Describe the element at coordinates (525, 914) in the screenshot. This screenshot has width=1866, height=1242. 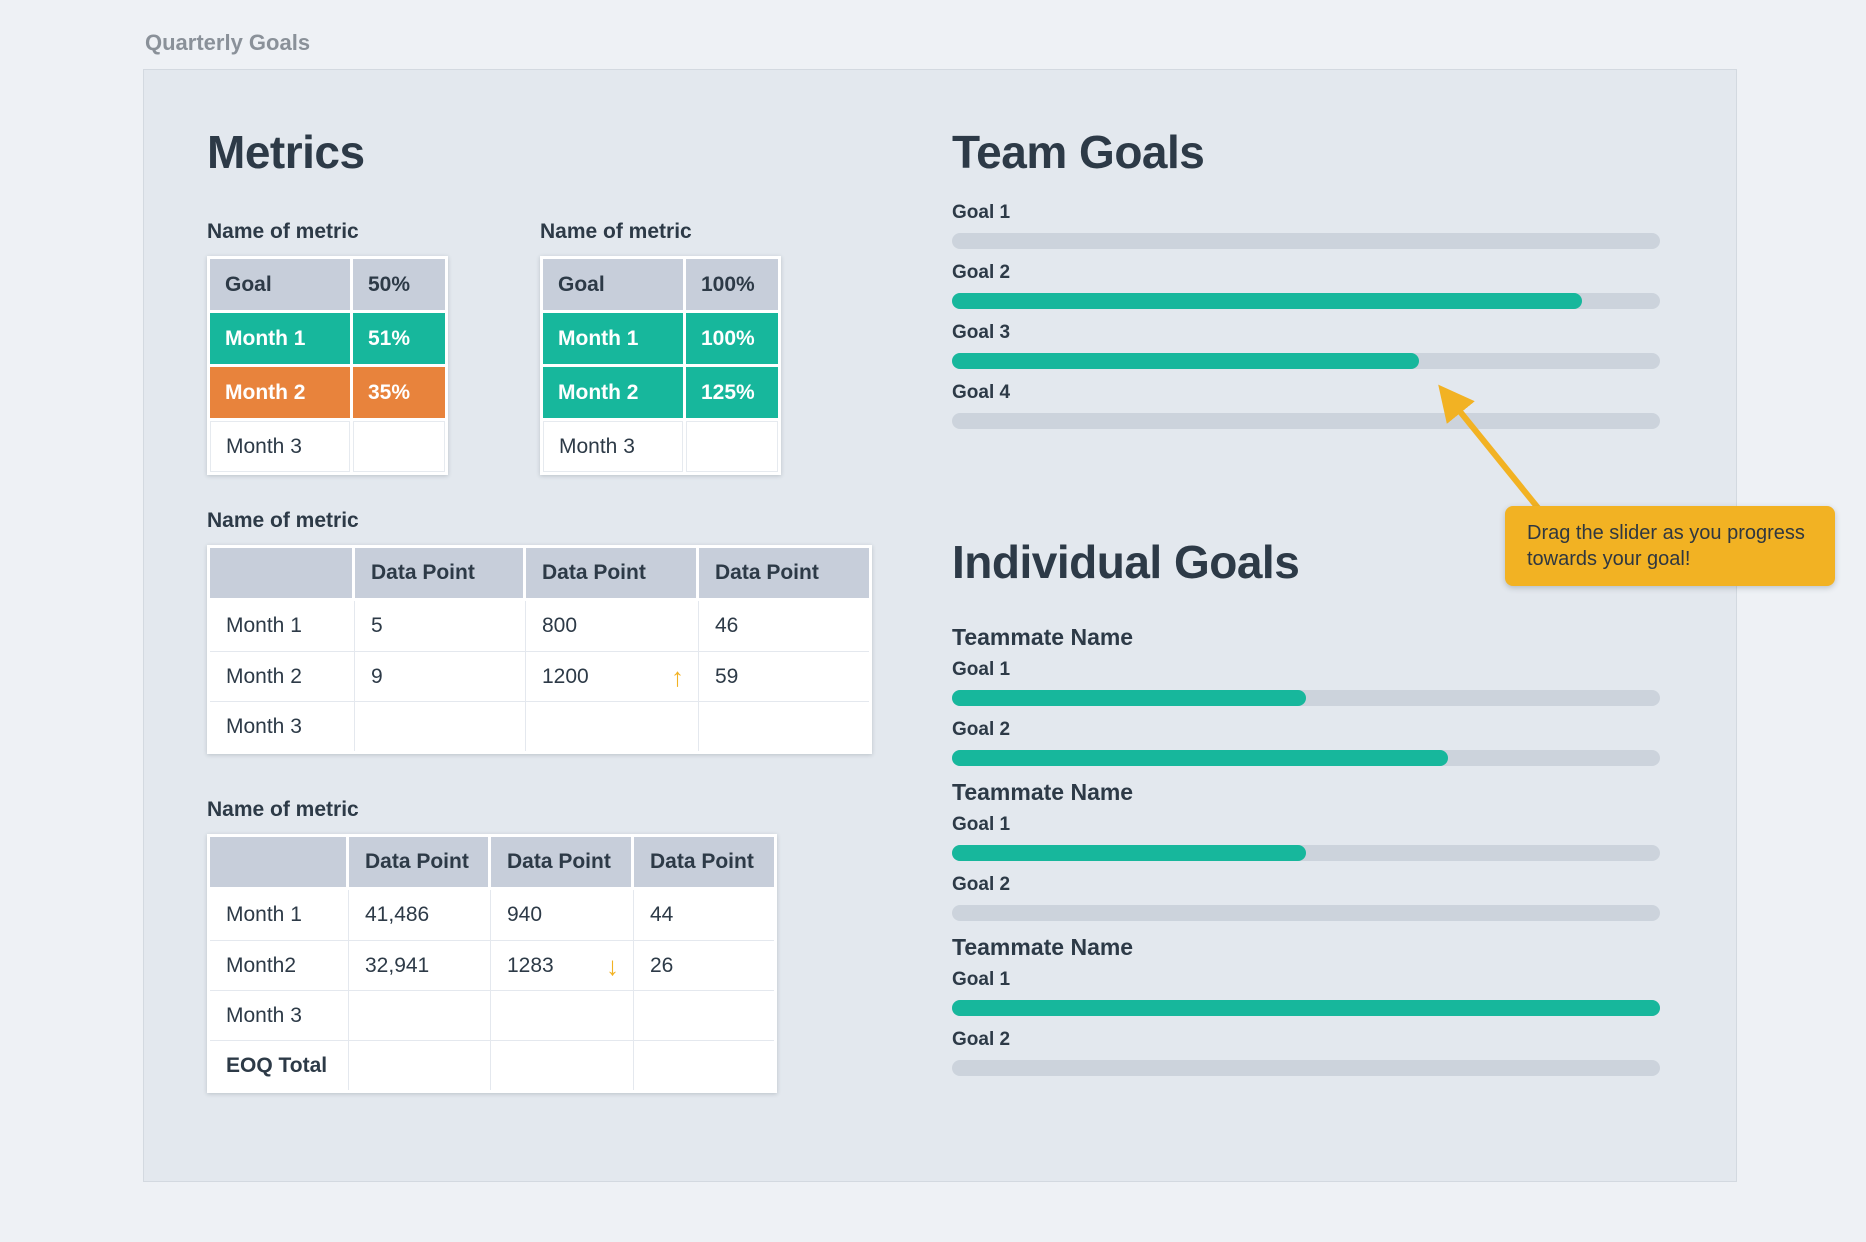
I see `cell-value: 940` at that location.